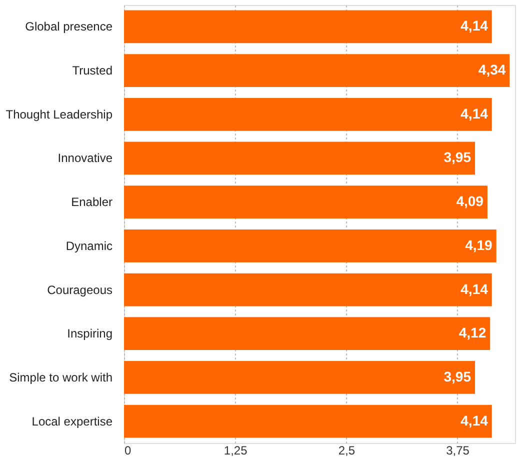  I want to click on y-tick-label: Dynamic, so click(89, 245).